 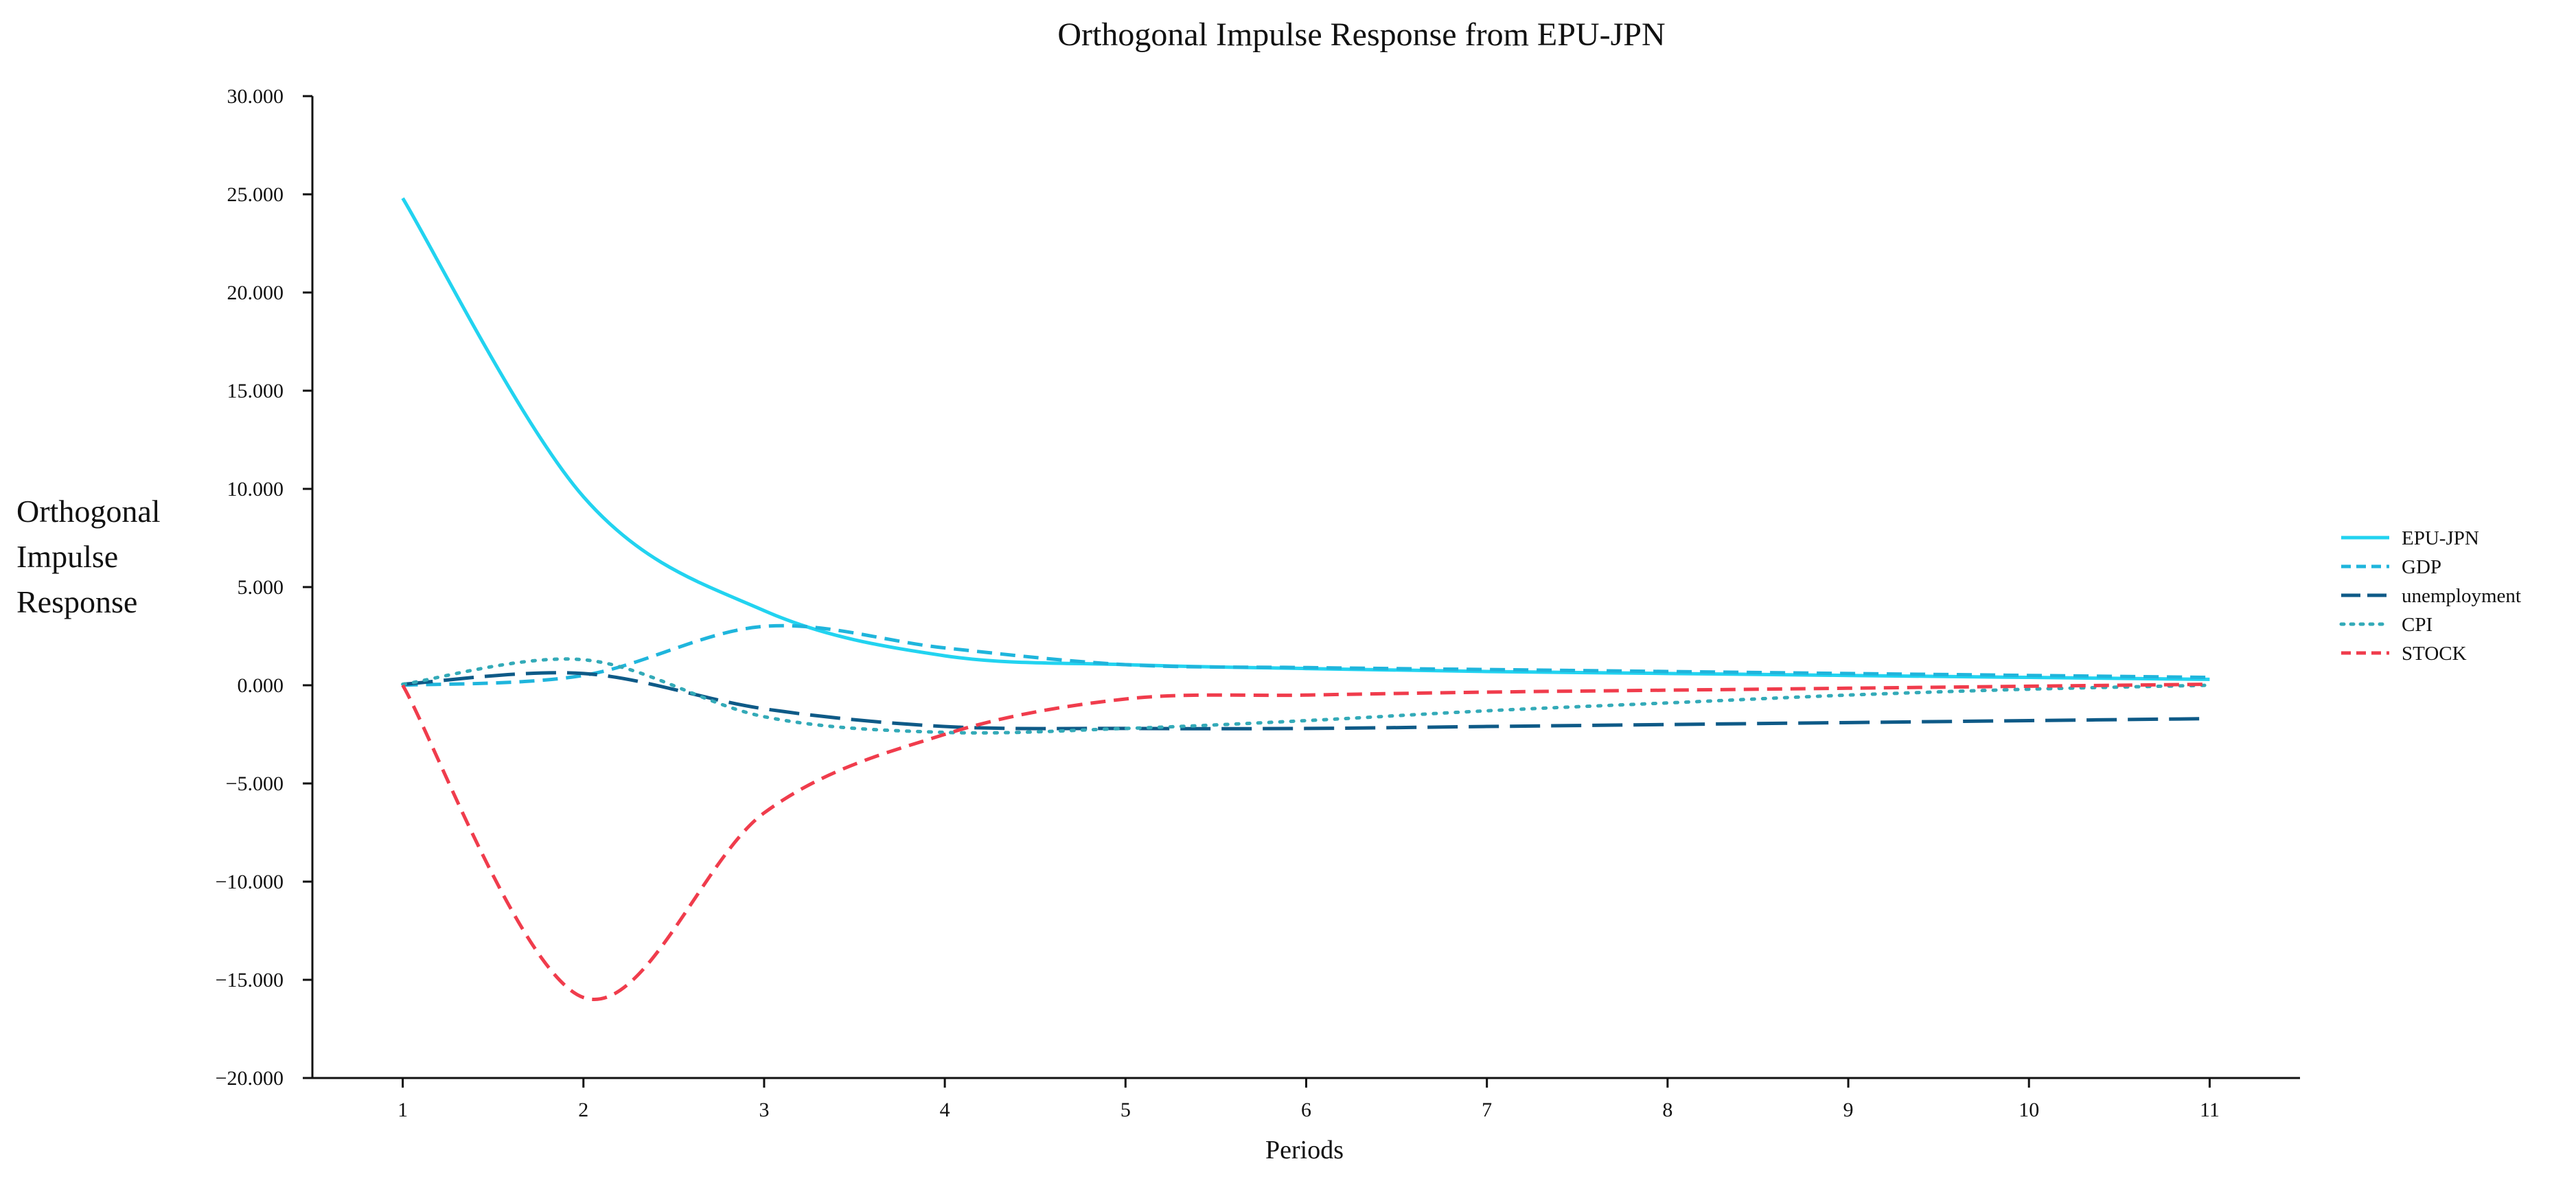 I want to click on x-tick-label: 8, so click(x=1667, y=1110).